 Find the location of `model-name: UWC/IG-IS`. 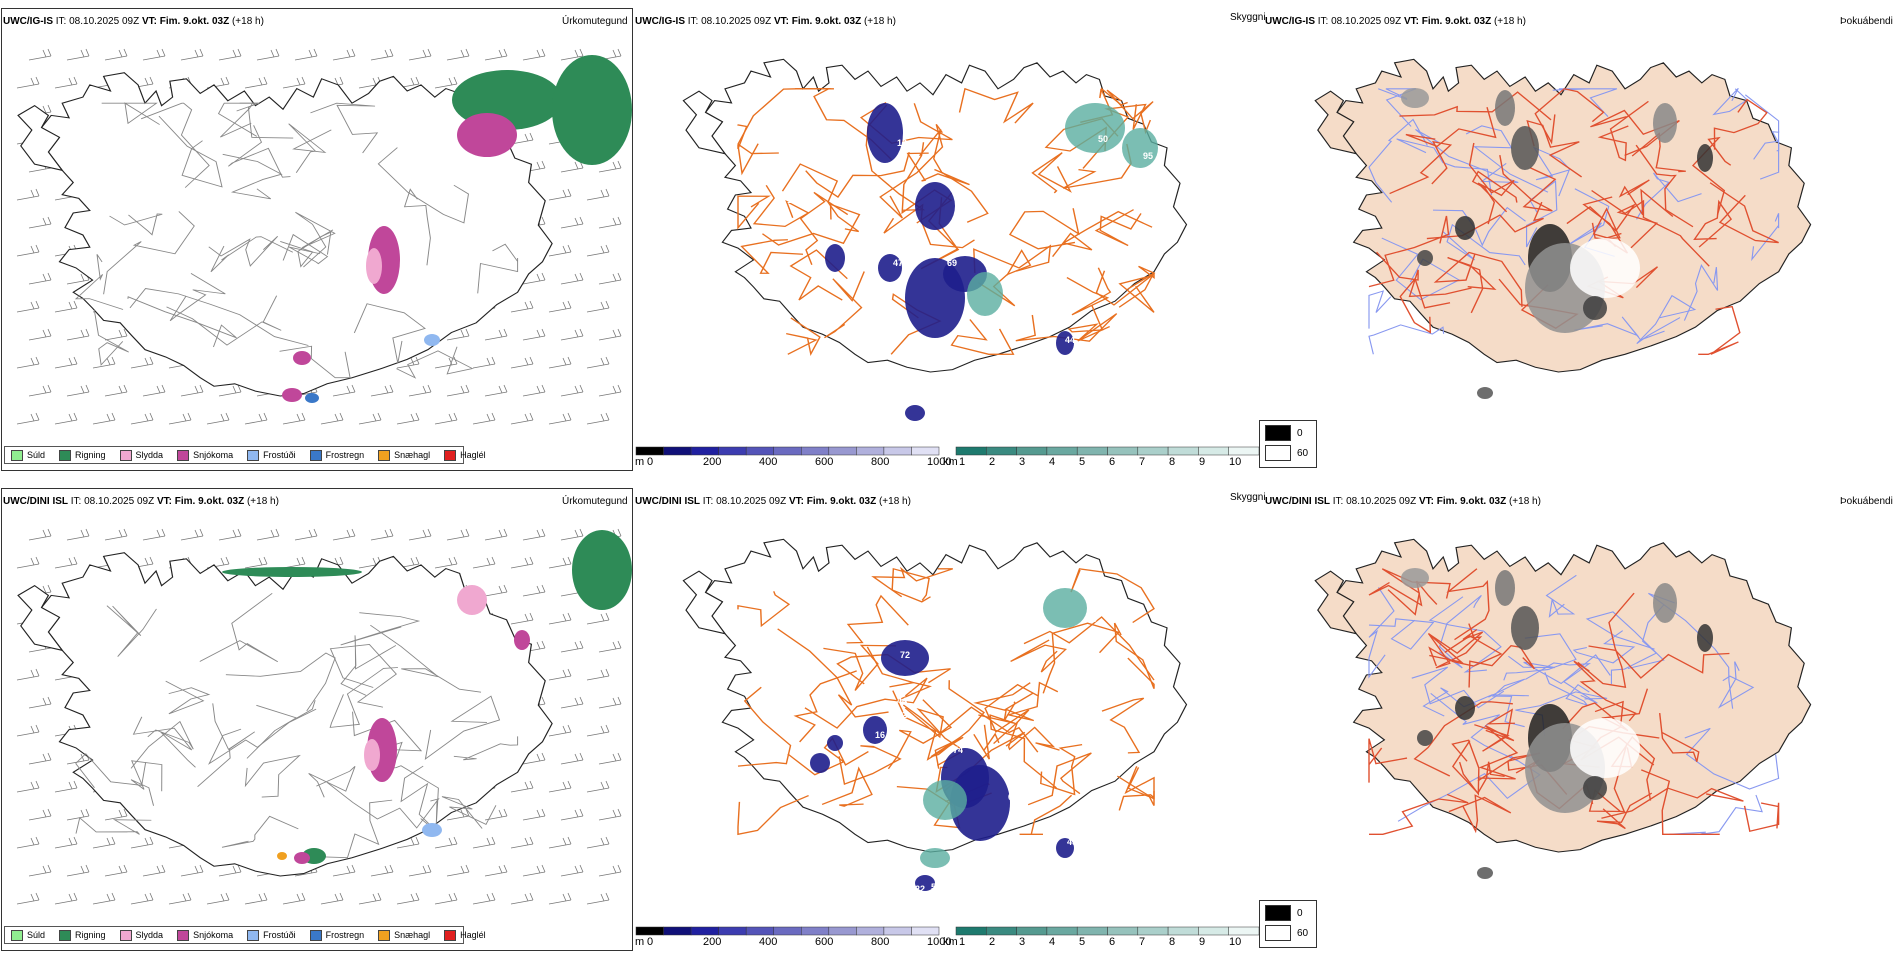

model-name: UWC/IG-IS is located at coordinates (28, 21).